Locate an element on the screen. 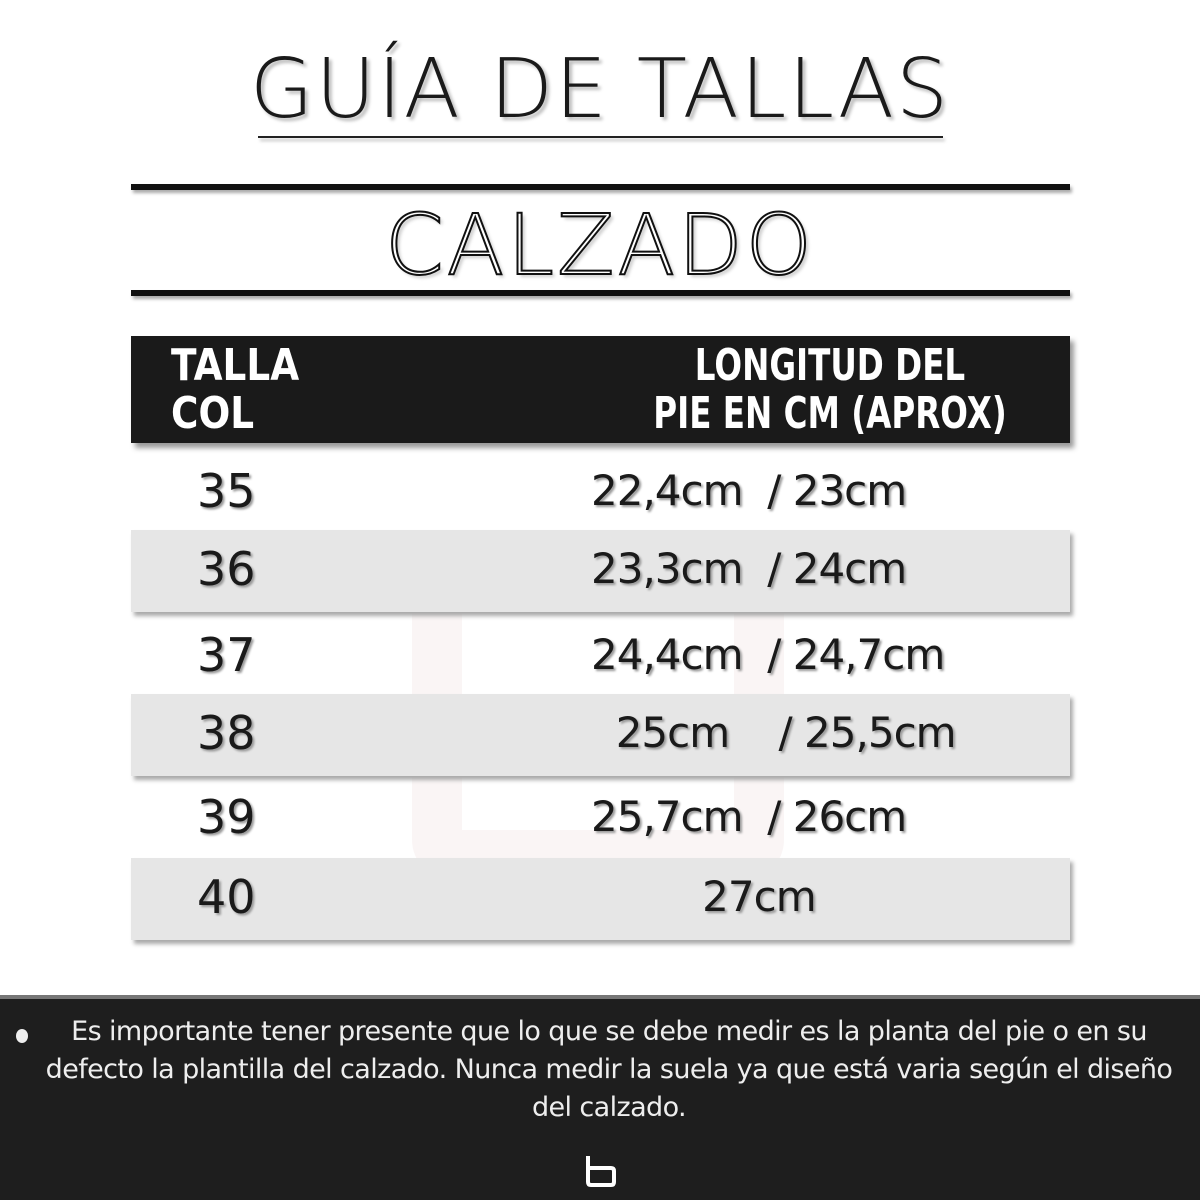 This screenshot has height=1200, width=1200. divider-bottom is located at coordinates (600, 293).